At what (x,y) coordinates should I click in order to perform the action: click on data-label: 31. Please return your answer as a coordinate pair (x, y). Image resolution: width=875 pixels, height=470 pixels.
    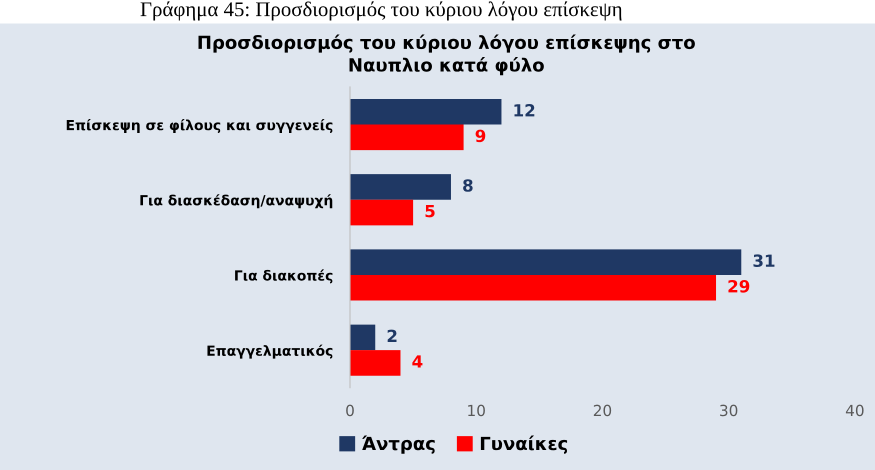
    Looking at the image, I should click on (764, 260).